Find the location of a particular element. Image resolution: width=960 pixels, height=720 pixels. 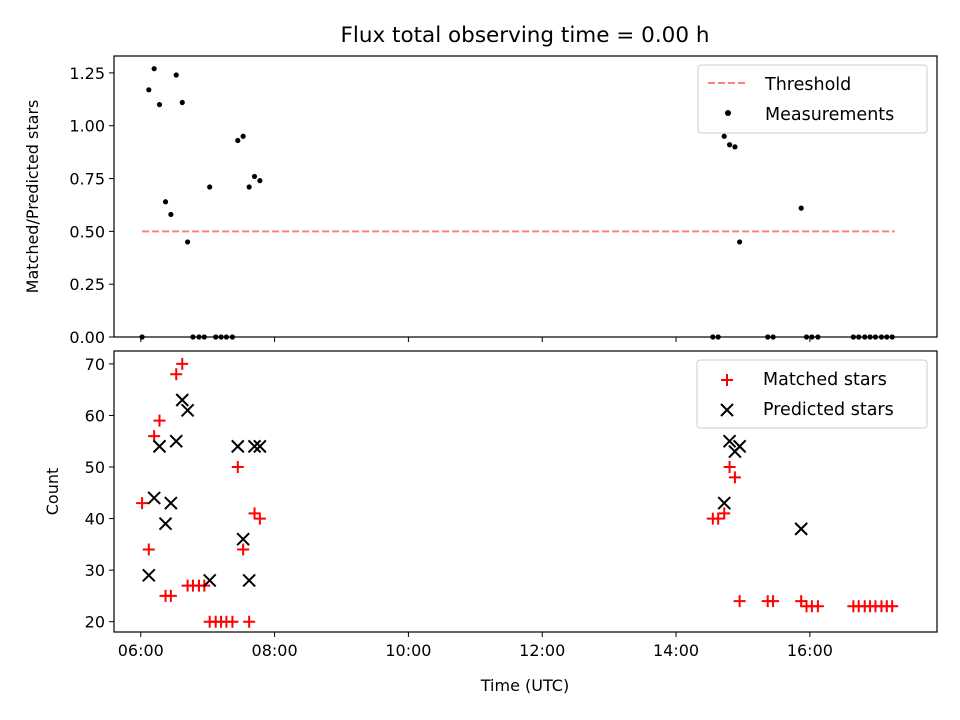

ratio-y-axis-label: Matched/Predicted stars is located at coordinates (32, 197).